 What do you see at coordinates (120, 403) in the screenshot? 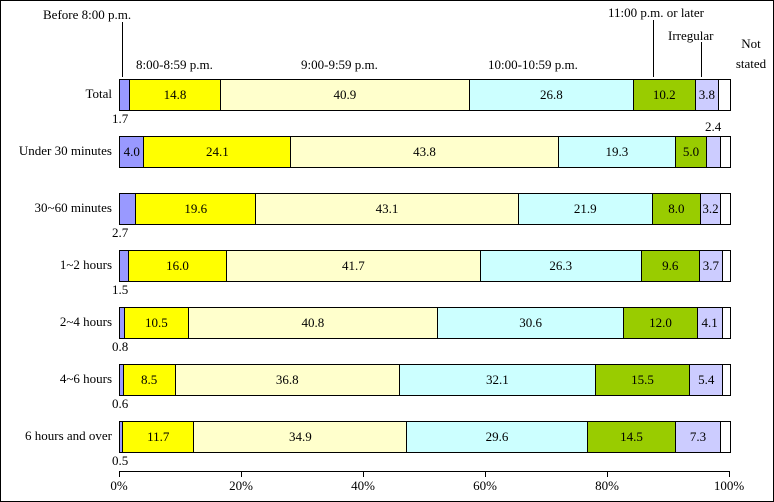
I see `segment-value-label-outside: 0.6` at bounding box center [120, 403].